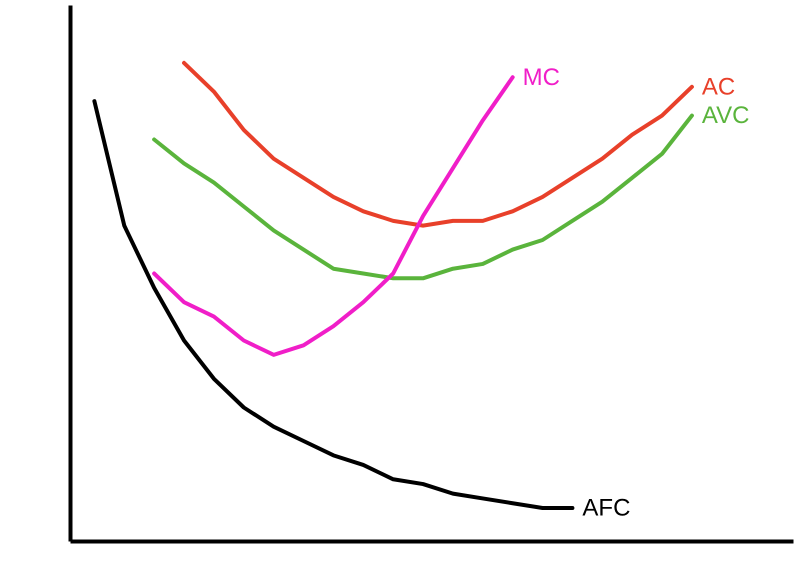 The width and height of the screenshot is (798, 561). Describe the element at coordinates (606, 508) in the screenshot. I see `series-label: AFC` at that location.